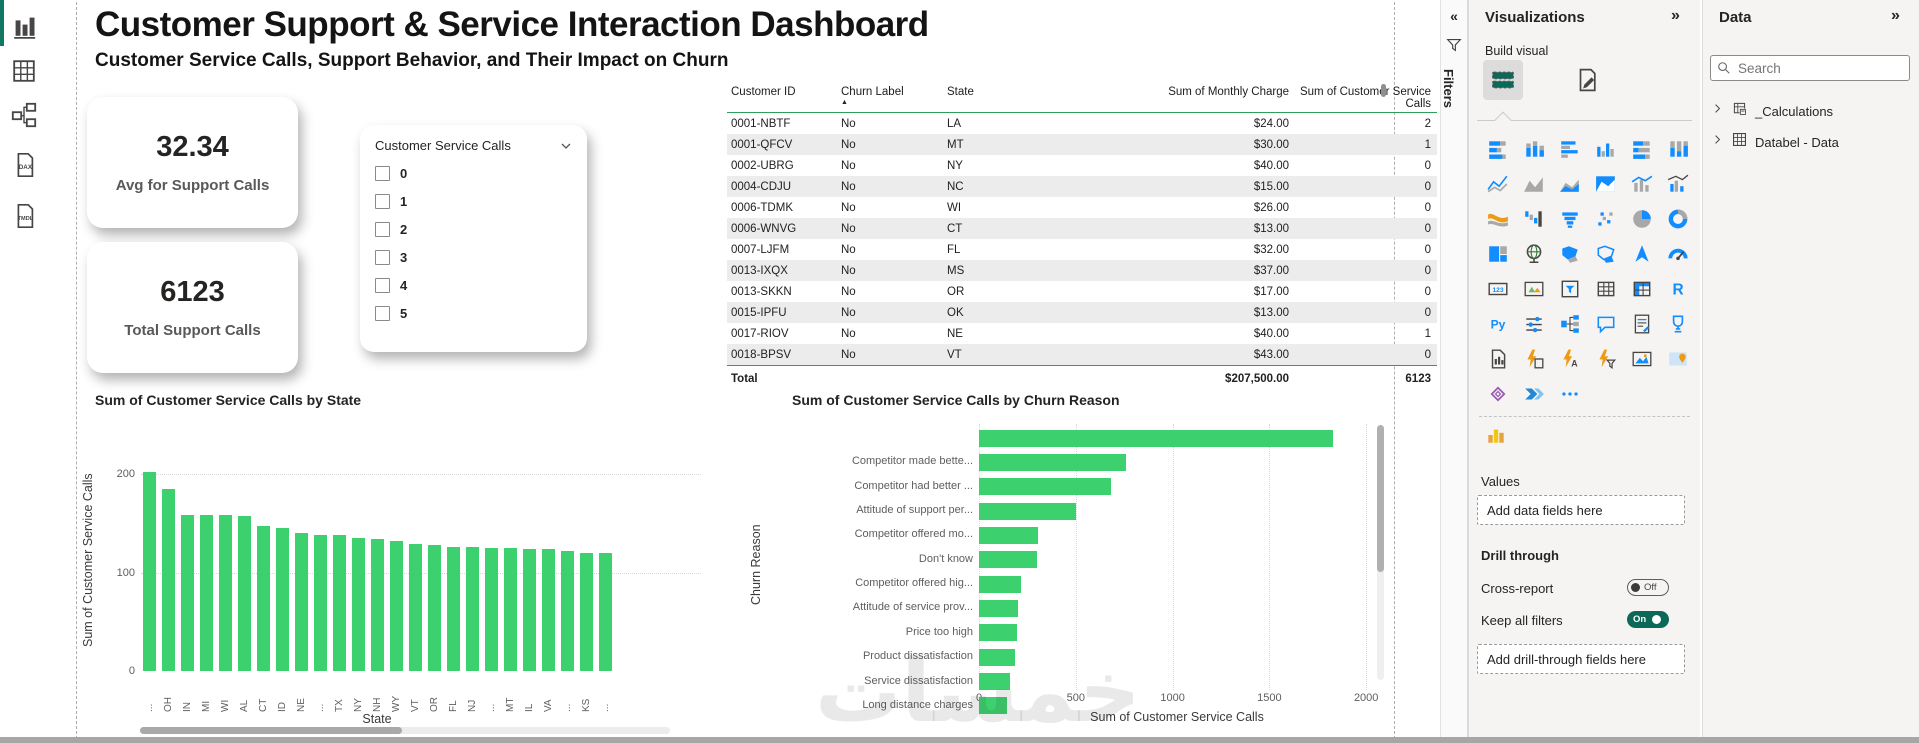 The image size is (1919, 743). Describe the element at coordinates (1534, 253) in the screenshot. I see `map-icon` at that location.